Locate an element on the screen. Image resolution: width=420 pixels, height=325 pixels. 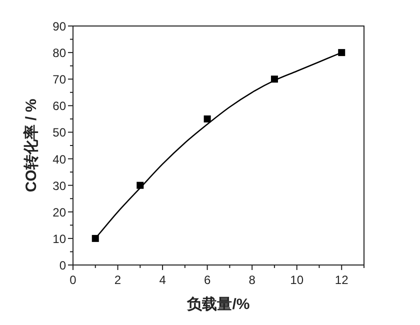
y-tick-label: 20 is located at coordinates (59, 212).